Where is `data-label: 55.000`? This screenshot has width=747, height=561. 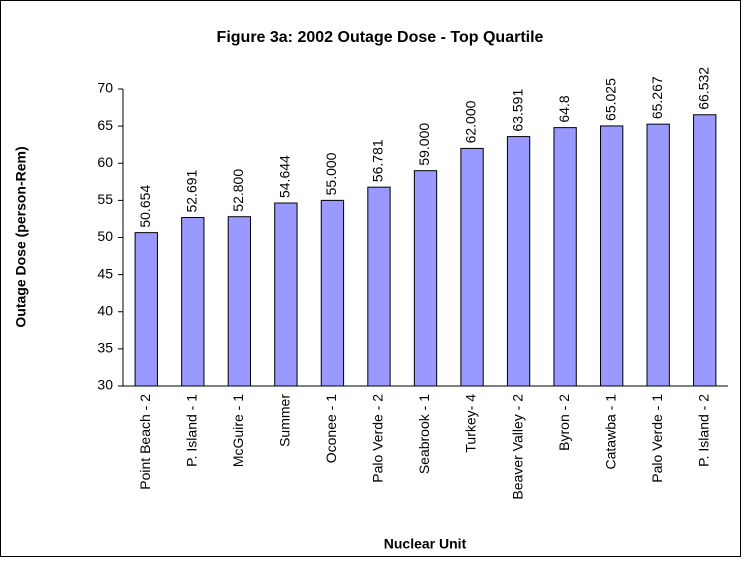 data-label: 55.000 is located at coordinates (331, 173).